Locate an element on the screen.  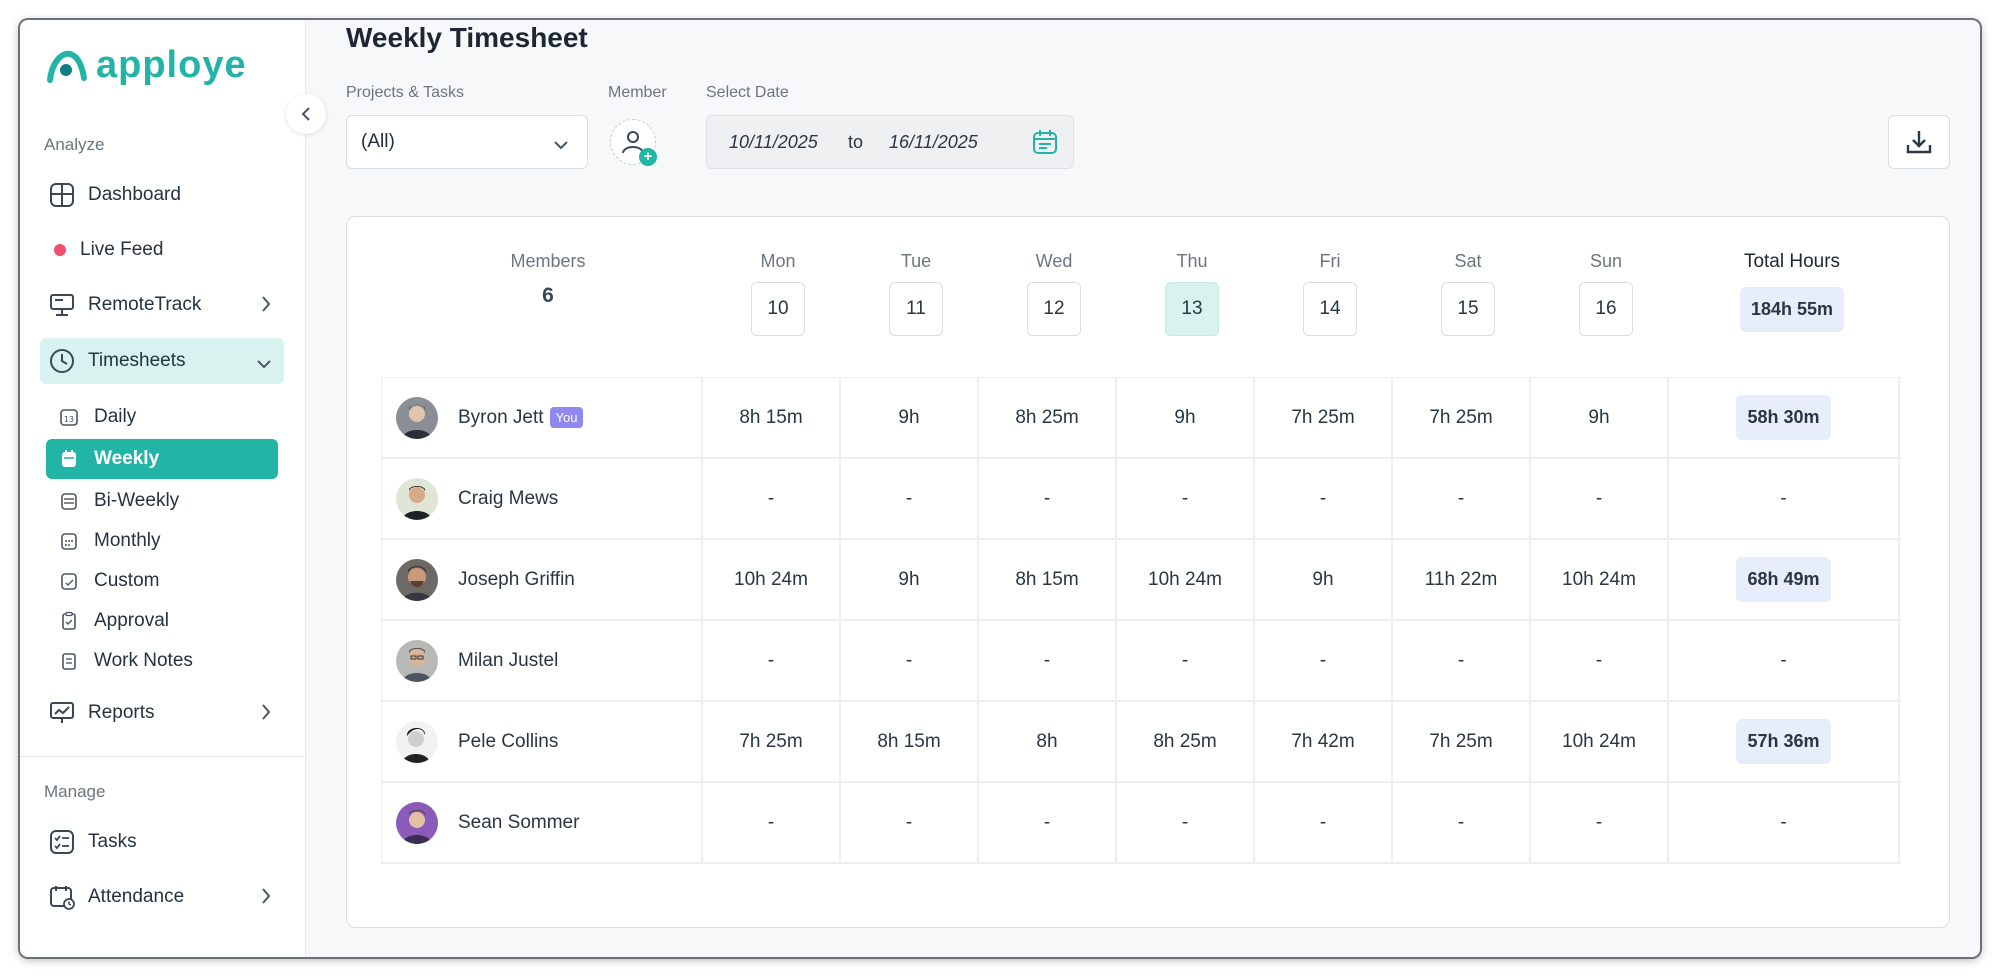
member-cell: Sean Sommer is located at coordinates (542, 822).